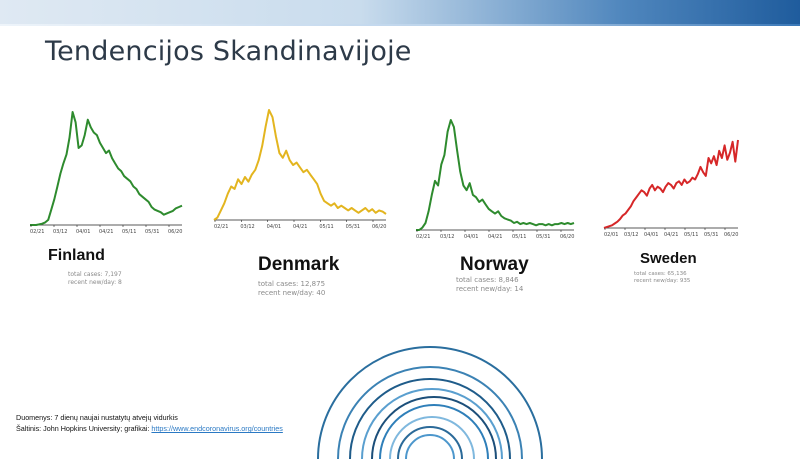 Image resolution: width=800 pixels, height=459 pixels. What do you see at coordinates (668, 258) in the screenshot?
I see `country-name-sweden: Sweden` at bounding box center [668, 258].